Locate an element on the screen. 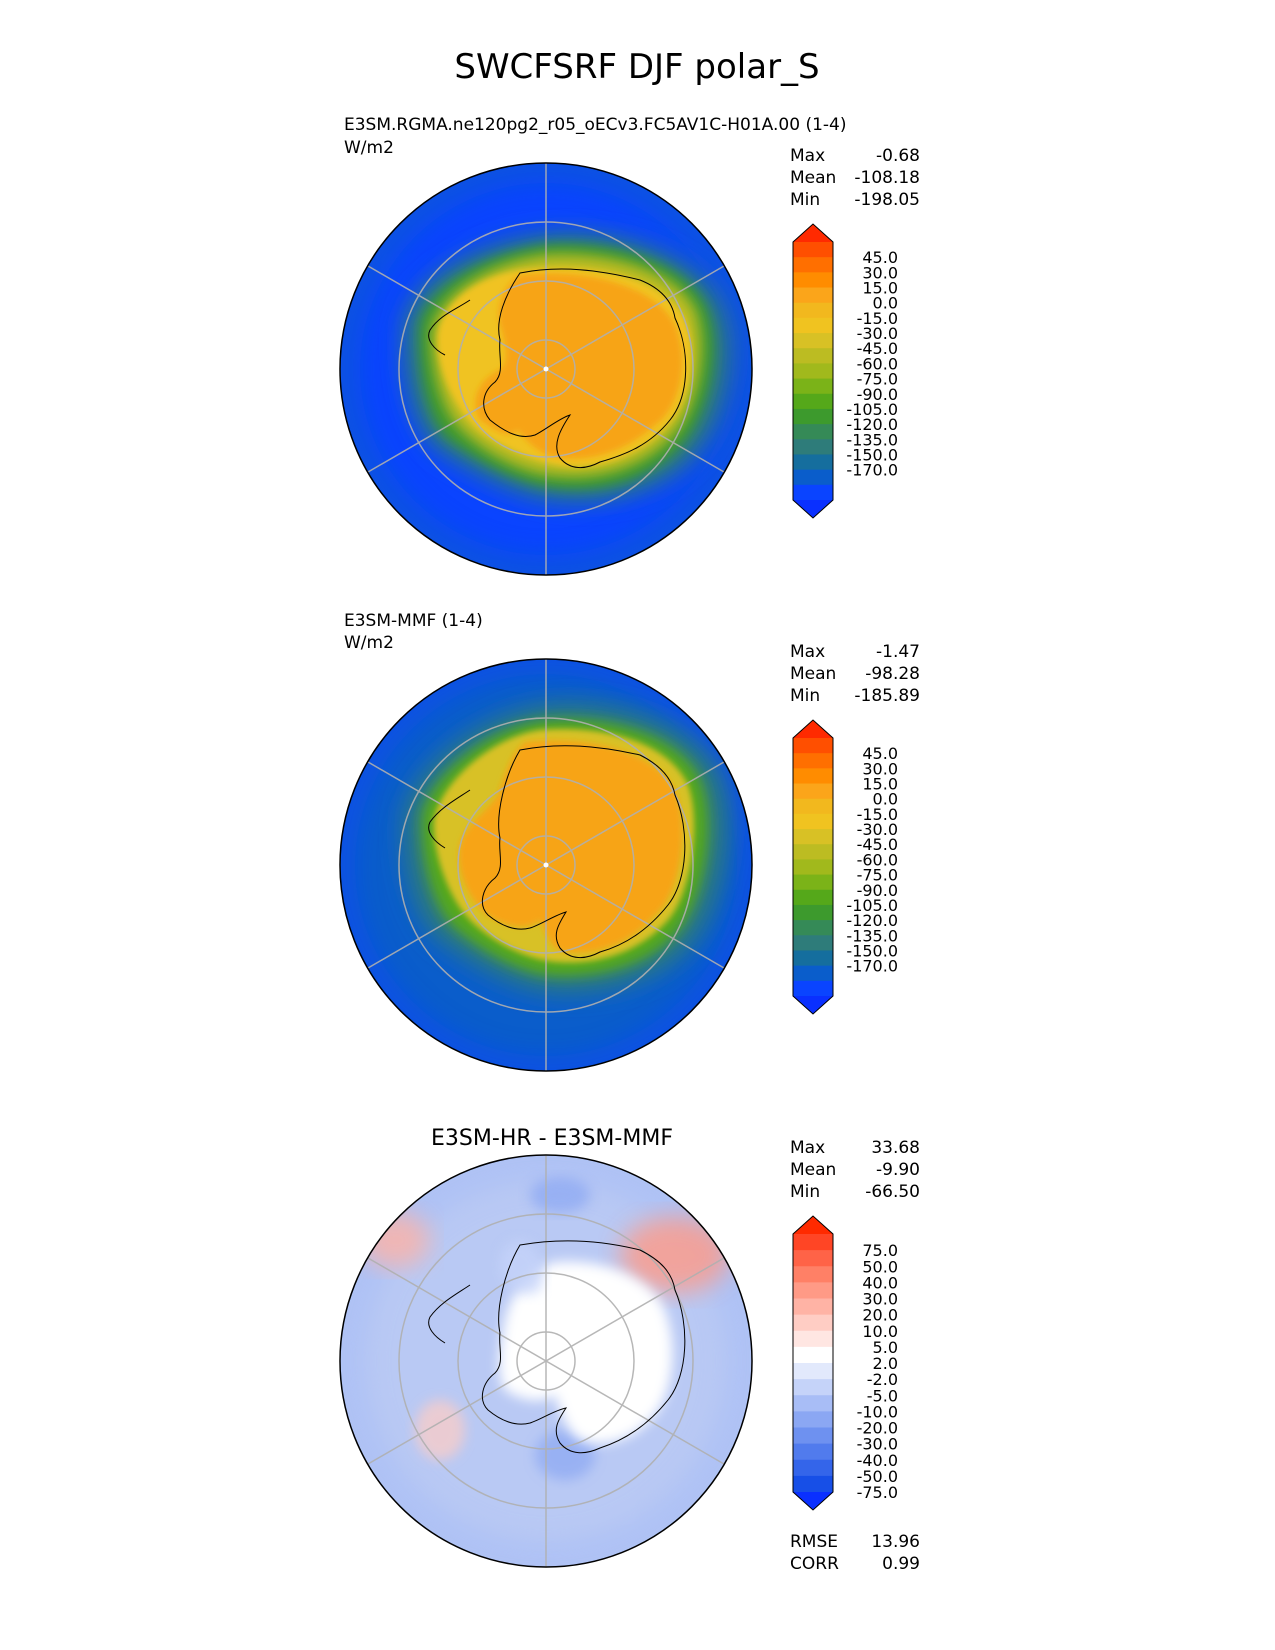 Image resolution: width=1275 pixels, height=1650 pixels. colorbar-tick-label: 50.0 is located at coordinates (880, 1266).